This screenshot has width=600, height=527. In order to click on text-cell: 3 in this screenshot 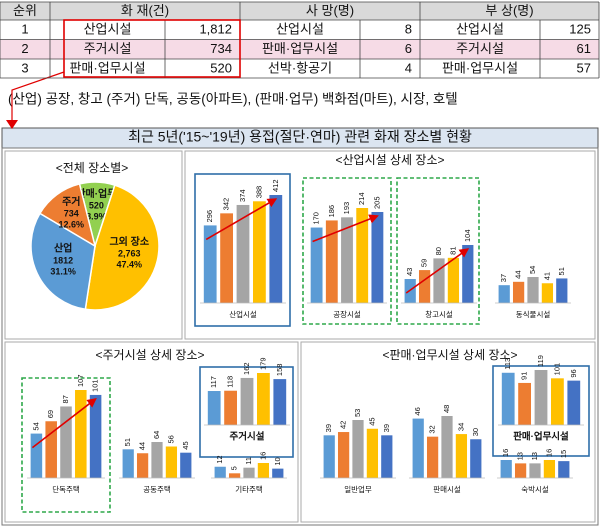, I will do `click(24, 67)`.